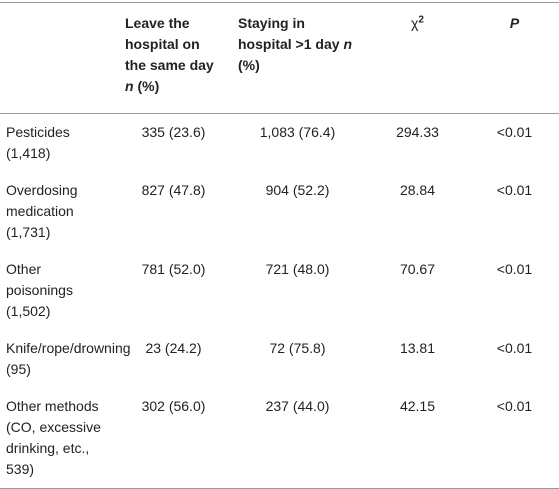 The height and width of the screenshot is (489, 559). I want to click on table-cell: 13.81, so click(417, 348).